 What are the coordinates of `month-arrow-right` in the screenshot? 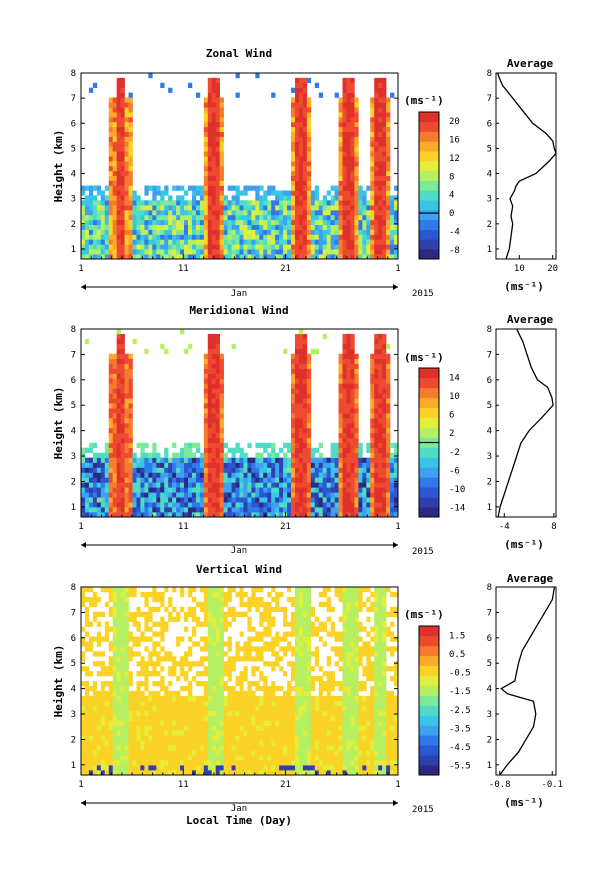 It's located at (395, 545).